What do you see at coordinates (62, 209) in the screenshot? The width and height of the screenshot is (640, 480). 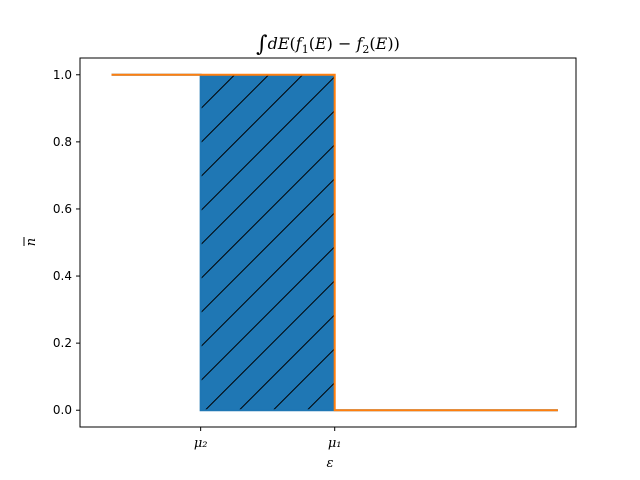 I see `y-tick-label: 0.6` at bounding box center [62, 209].